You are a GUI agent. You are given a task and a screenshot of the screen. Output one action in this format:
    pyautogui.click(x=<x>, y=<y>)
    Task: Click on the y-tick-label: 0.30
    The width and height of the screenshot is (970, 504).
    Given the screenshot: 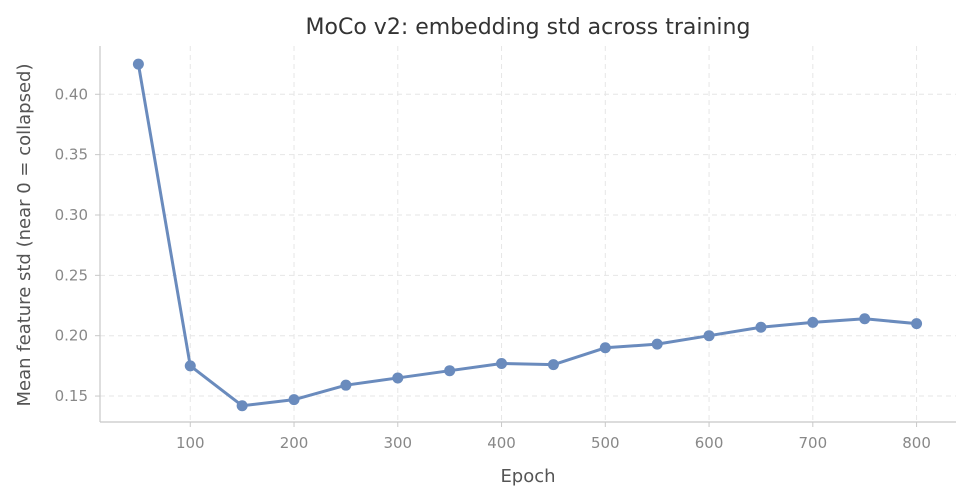 What is the action you would take?
    pyautogui.click(x=71, y=215)
    